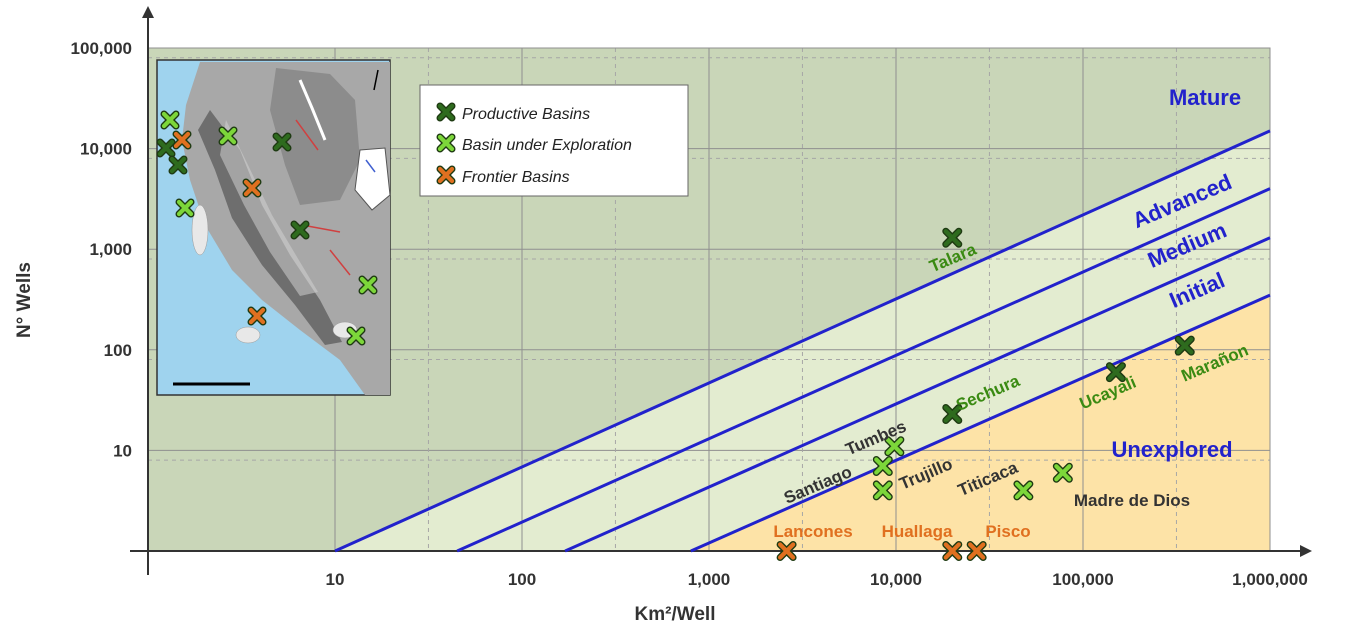  What do you see at coordinates (709, 579) in the screenshot?
I see `x-tick-label: 1,000` at bounding box center [709, 579].